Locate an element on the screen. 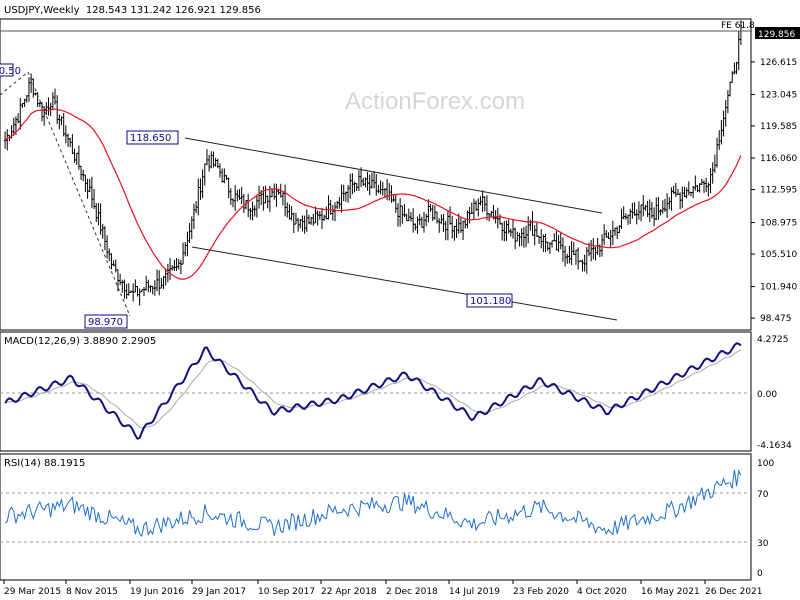 The width and height of the screenshot is (800, 600). main-ytick-label: 126.615 is located at coordinates (778, 63).